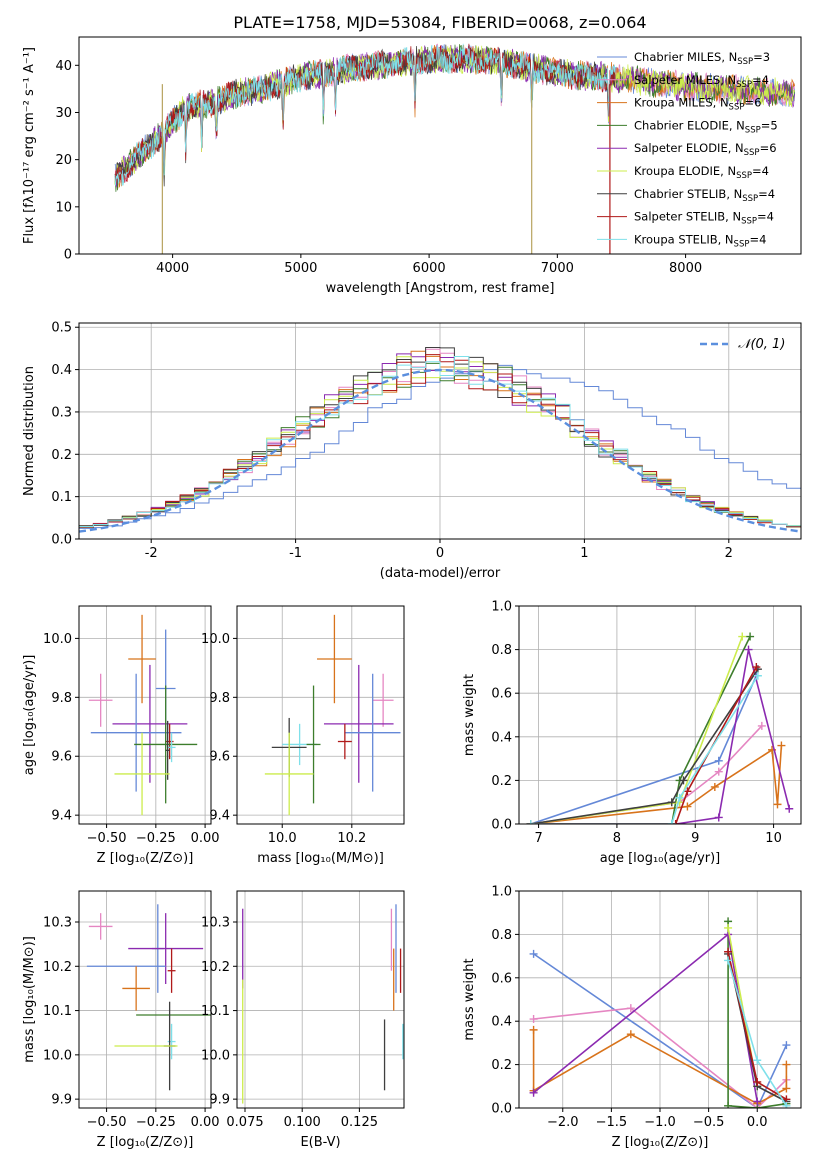 The image size is (819, 1170). What do you see at coordinates (61, 497) in the screenshot?
I see `y-tick-label: 0.1` at bounding box center [61, 497].